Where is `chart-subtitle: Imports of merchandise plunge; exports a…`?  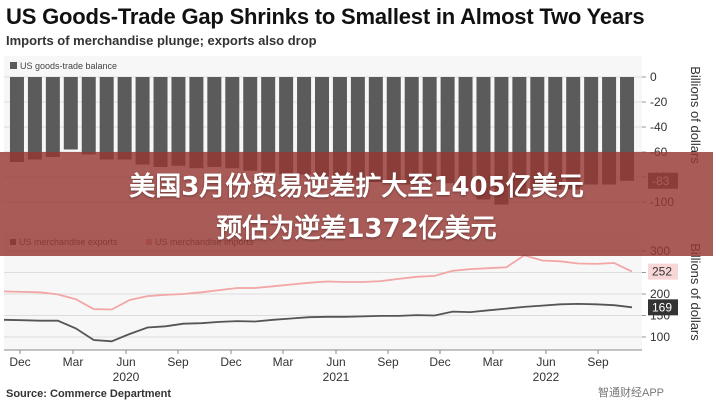 chart-subtitle: Imports of merchandise plunge; exports a… is located at coordinates (161, 40).